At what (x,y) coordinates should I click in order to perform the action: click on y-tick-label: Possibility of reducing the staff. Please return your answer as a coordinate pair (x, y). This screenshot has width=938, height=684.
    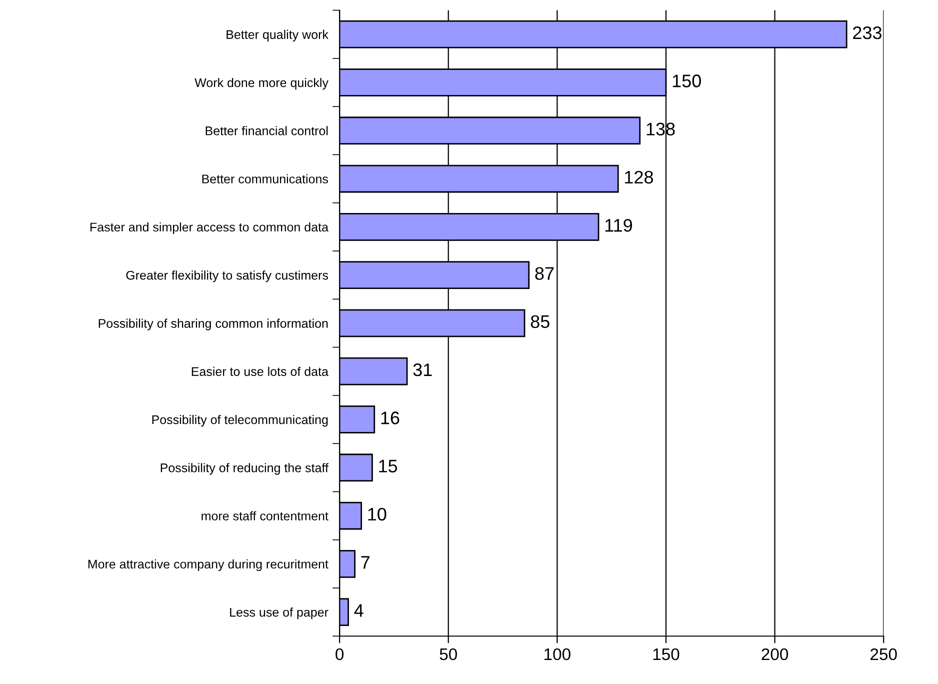
    Looking at the image, I should click on (244, 469).